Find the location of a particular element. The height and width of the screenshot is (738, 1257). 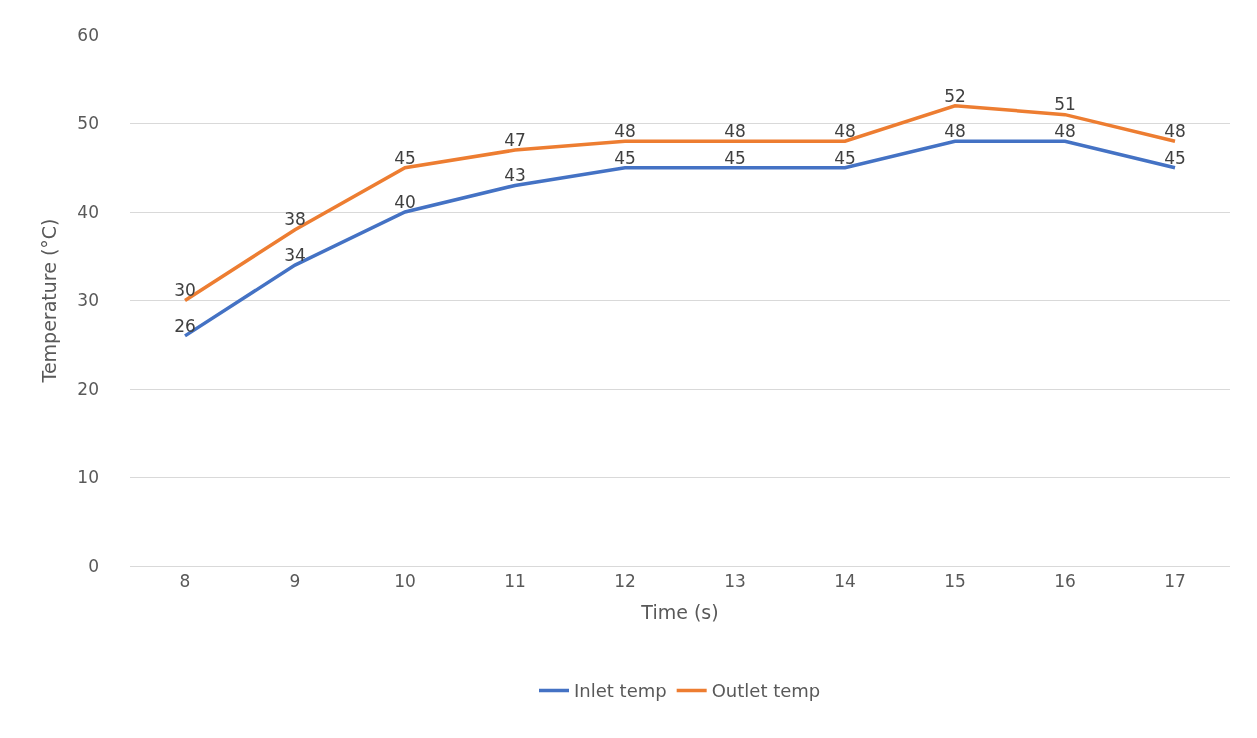

x-tick-label: 17 is located at coordinates (1175, 581).